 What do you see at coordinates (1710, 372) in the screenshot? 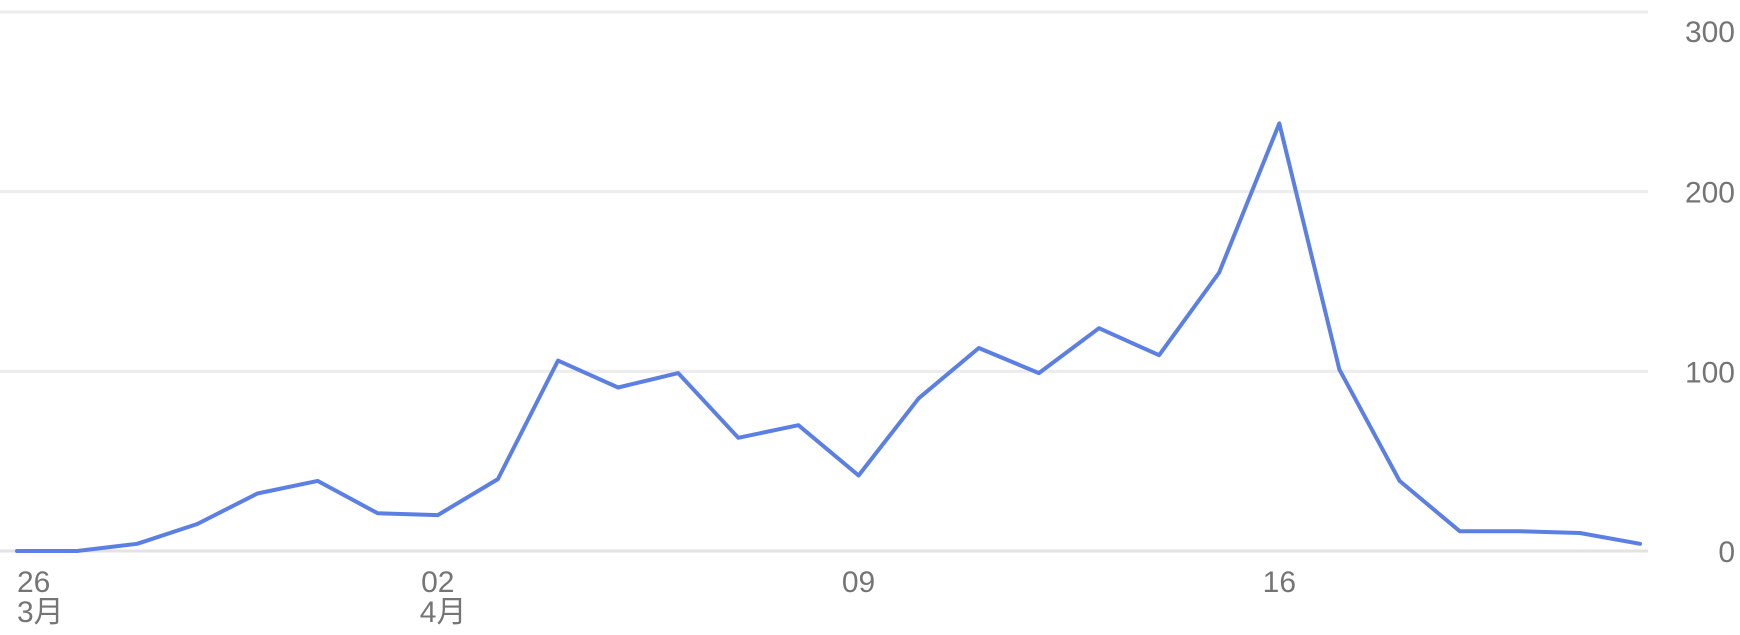
I see `y-tick-label: 100` at bounding box center [1710, 372].